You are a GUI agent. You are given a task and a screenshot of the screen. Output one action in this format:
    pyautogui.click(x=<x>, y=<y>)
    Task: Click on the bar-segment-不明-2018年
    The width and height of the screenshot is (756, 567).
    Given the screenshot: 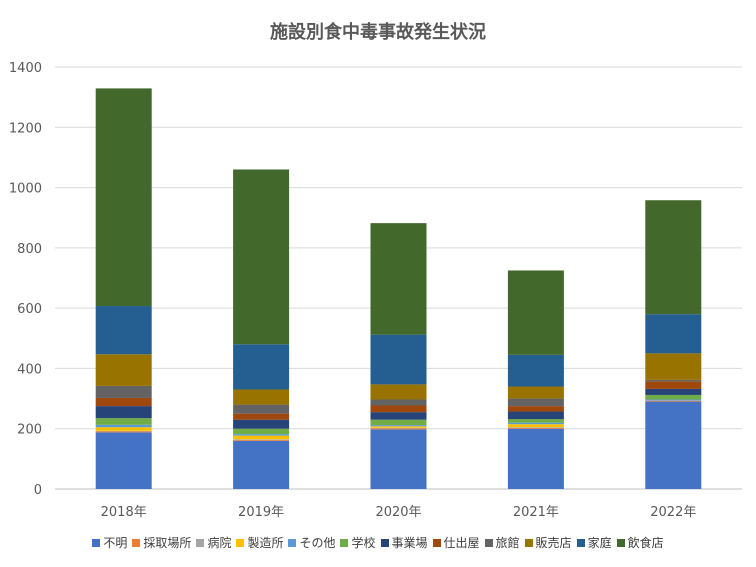 What is the action you would take?
    pyautogui.click(x=123, y=460)
    